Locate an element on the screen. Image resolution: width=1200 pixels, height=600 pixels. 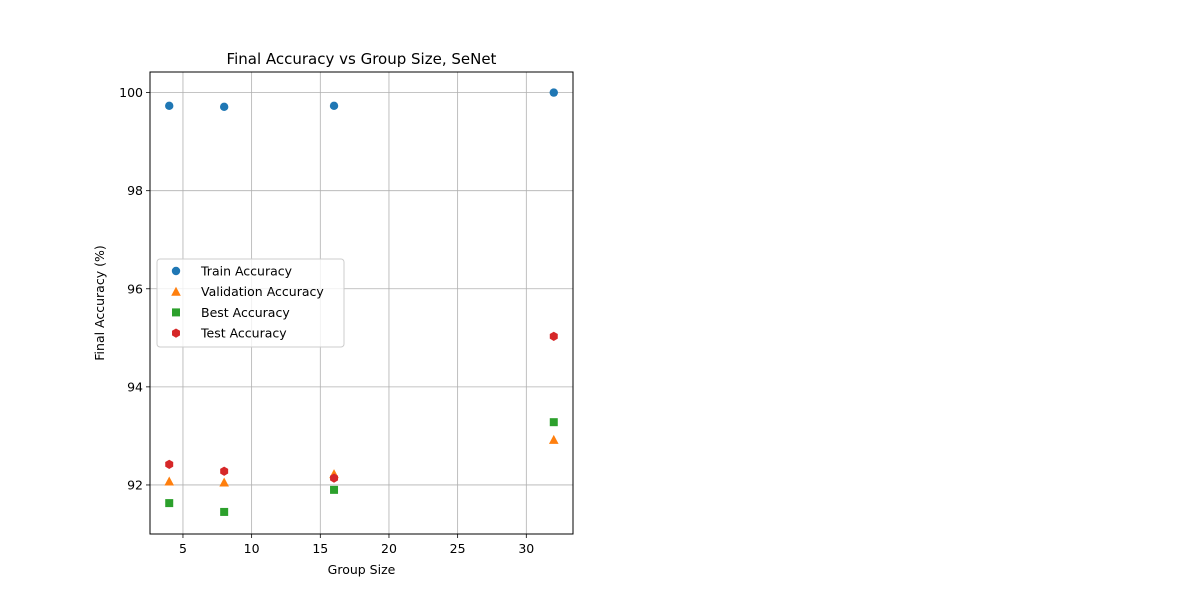
y-axis-title: Final Accuracy (%) is located at coordinates (99, 302).